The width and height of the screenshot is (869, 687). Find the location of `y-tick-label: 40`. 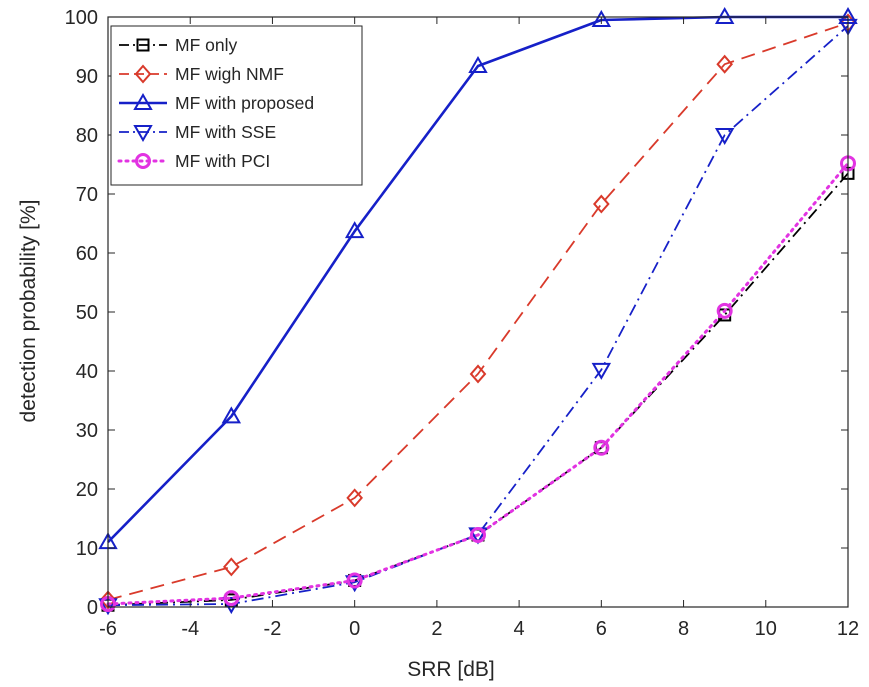

y-tick-label: 40 is located at coordinates (87, 372).